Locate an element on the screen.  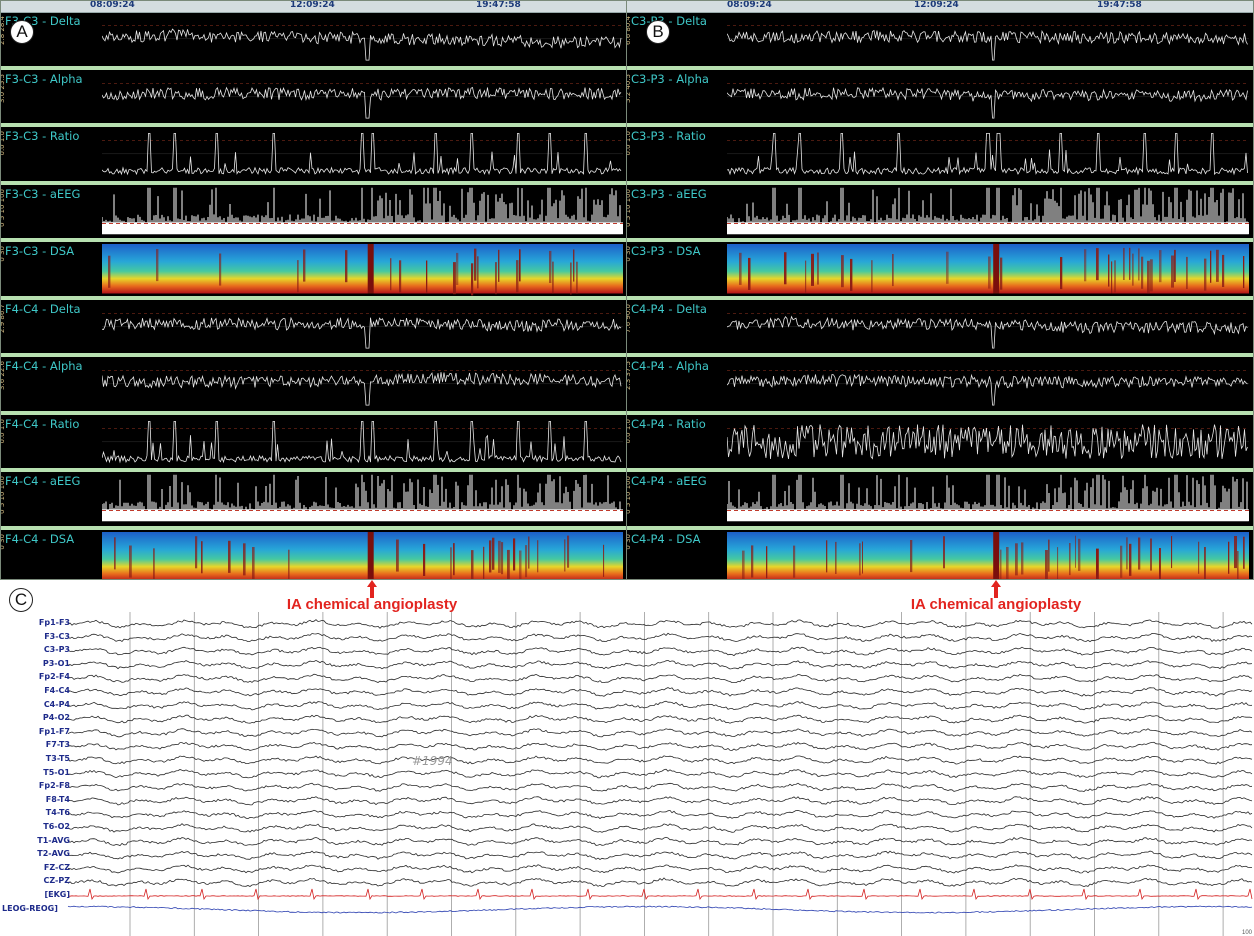
track-label: F4-C4 - DSA is located at coordinates (40, 538).